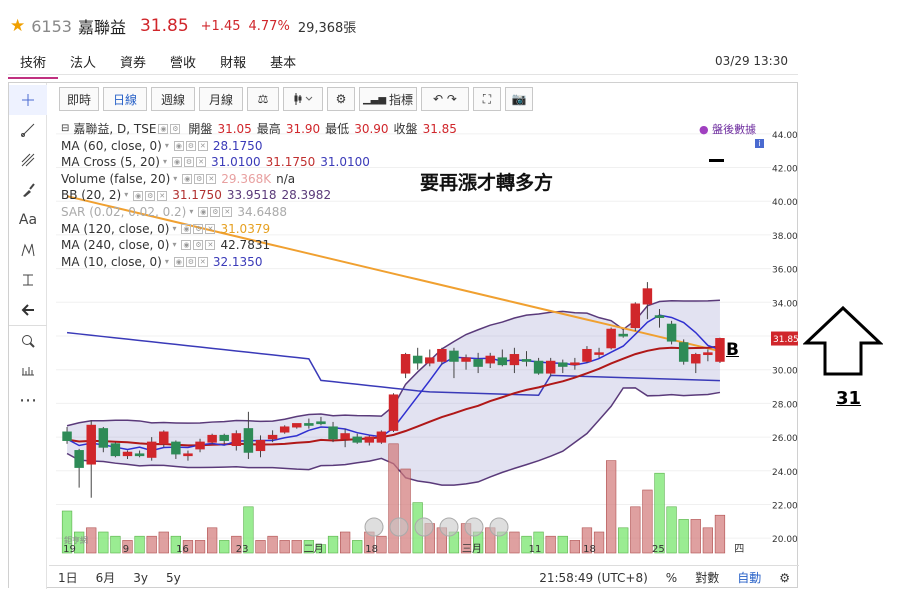 The width and height of the screenshot is (900, 600). Describe the element at coordinates (68, 578) in the screenshot. I see `range-1d-button: 1日` at that location.